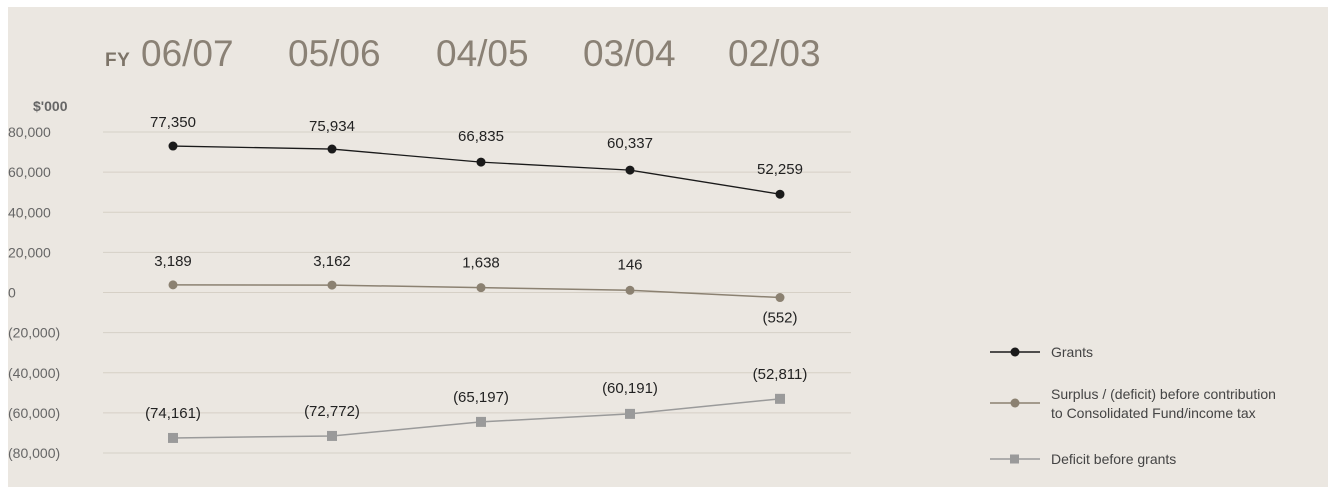 The image size is (1336, 494). What do you see at coordinates (117, 60) in the screenshot?
I see `fy-prefix: FY` at bounding box center [117, 60].